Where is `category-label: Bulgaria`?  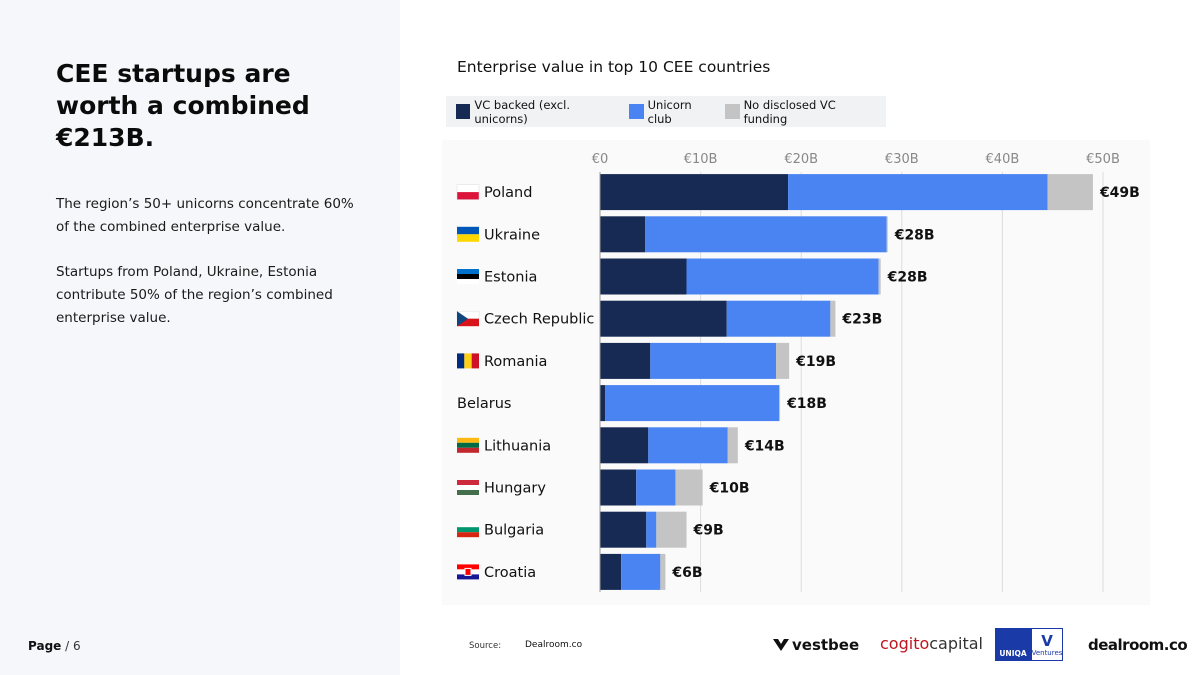 category-label: Bulgaria is located at coordinates (514, 531).